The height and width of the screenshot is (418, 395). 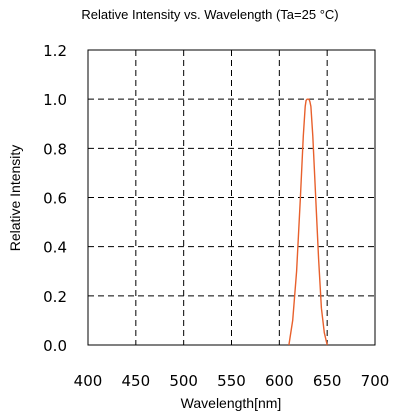 I want to click on x-tick-label: 550, so click(x=231, y=381).